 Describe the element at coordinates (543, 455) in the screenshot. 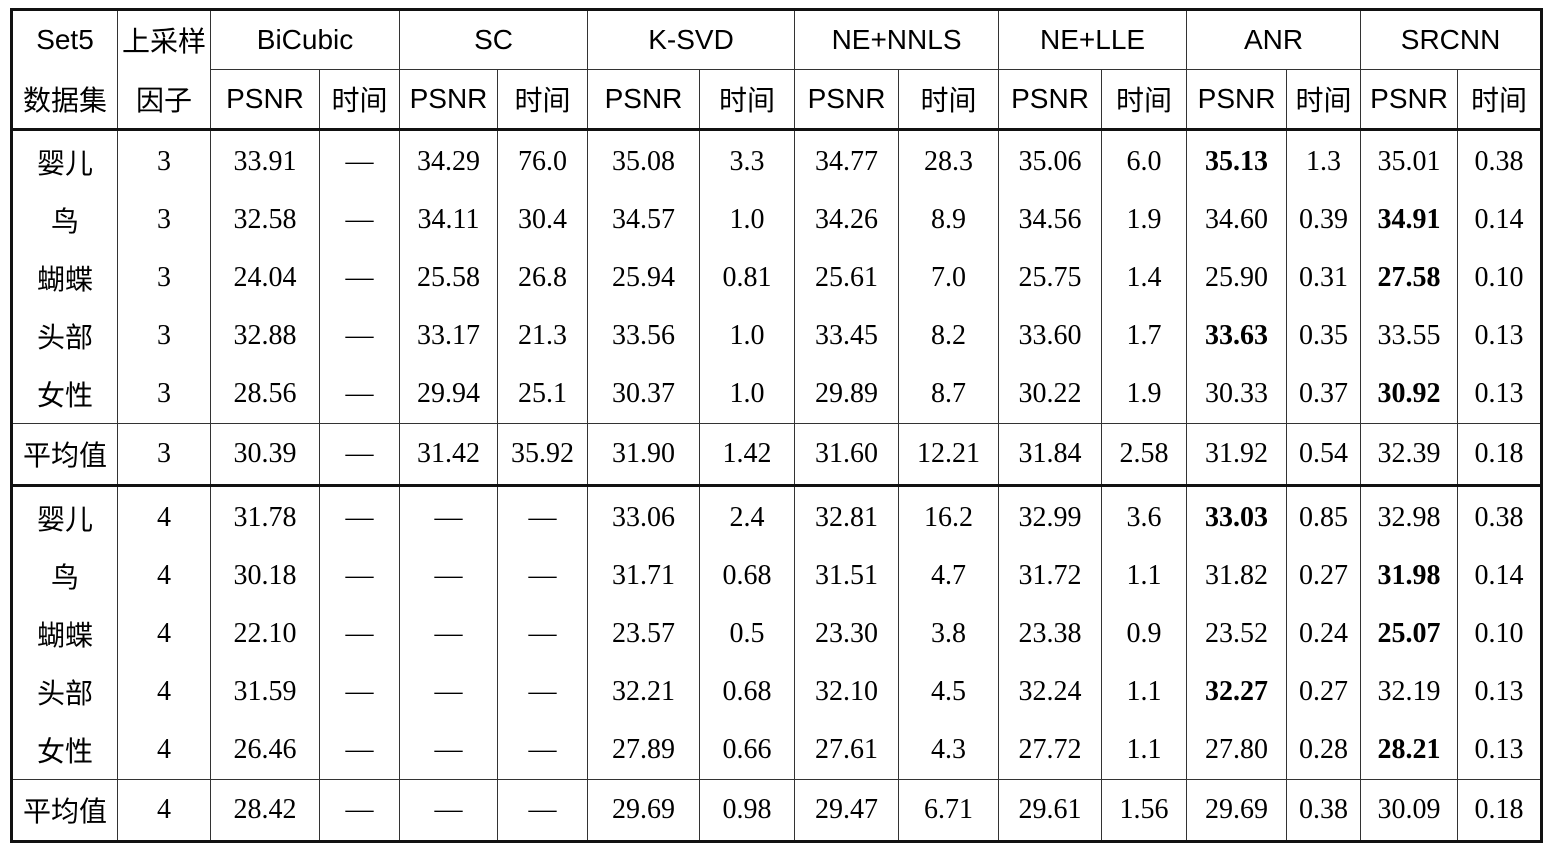

I see `time-cell: 35.92` at that location.